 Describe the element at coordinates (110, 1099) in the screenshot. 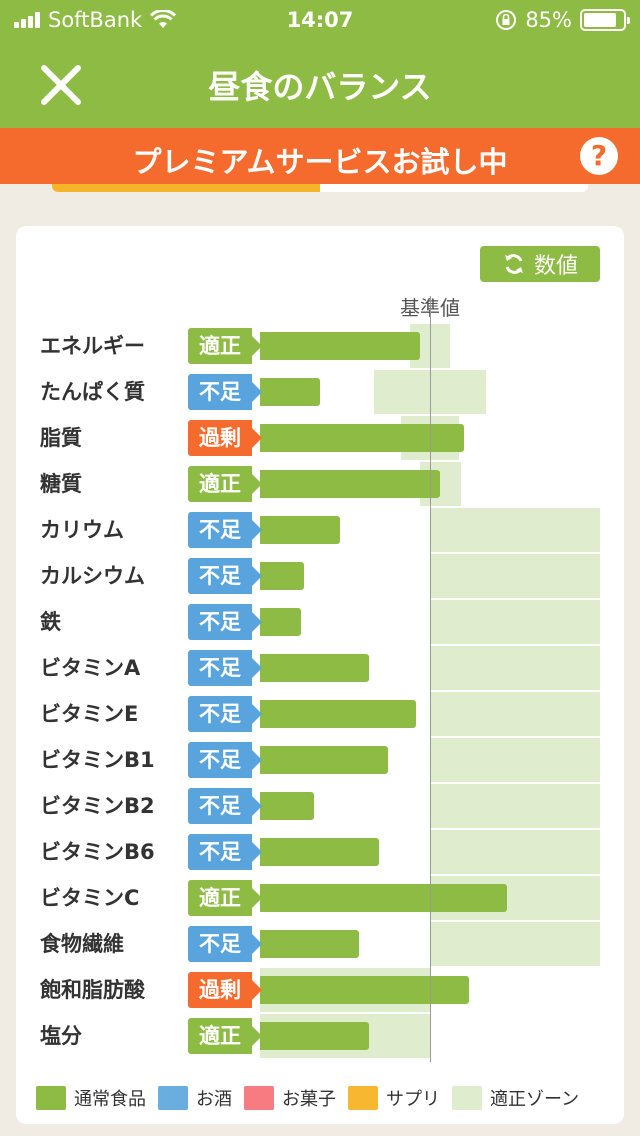

I see `legend-label: 通常食品` at that location.